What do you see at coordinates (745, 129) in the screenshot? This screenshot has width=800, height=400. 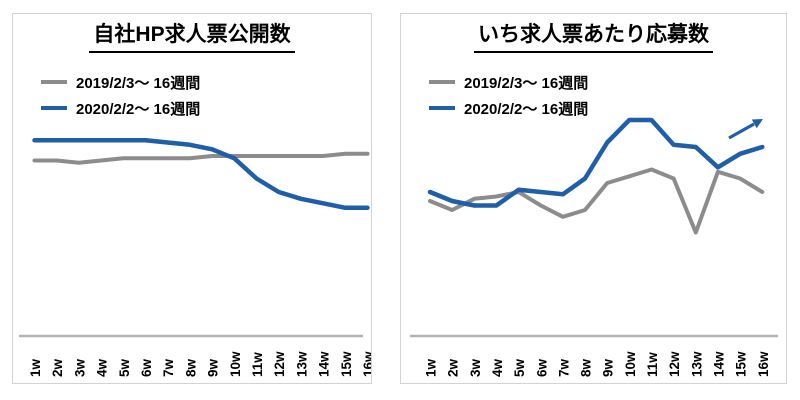 I see `upward-trend-arrow-icon` at bounding box center [745, 129].